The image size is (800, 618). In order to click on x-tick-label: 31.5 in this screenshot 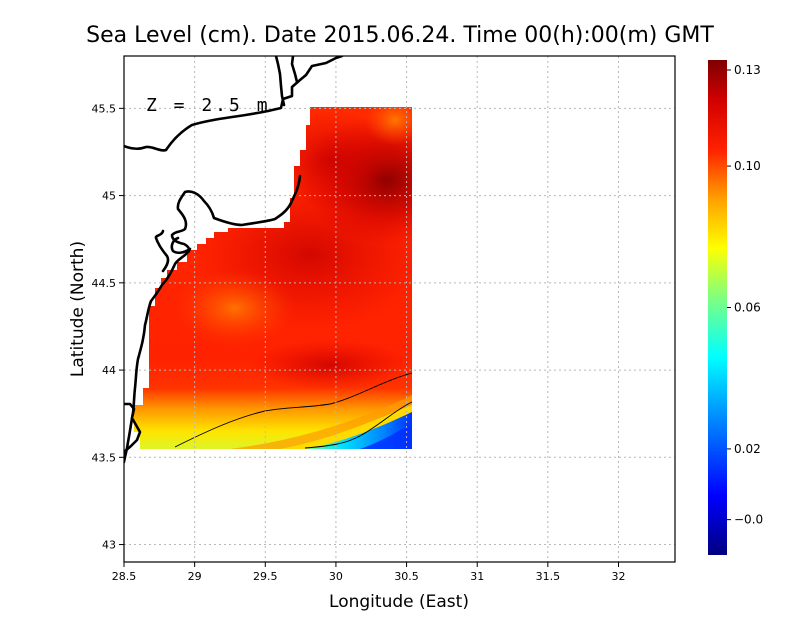, I will do `click(548, 576)`.